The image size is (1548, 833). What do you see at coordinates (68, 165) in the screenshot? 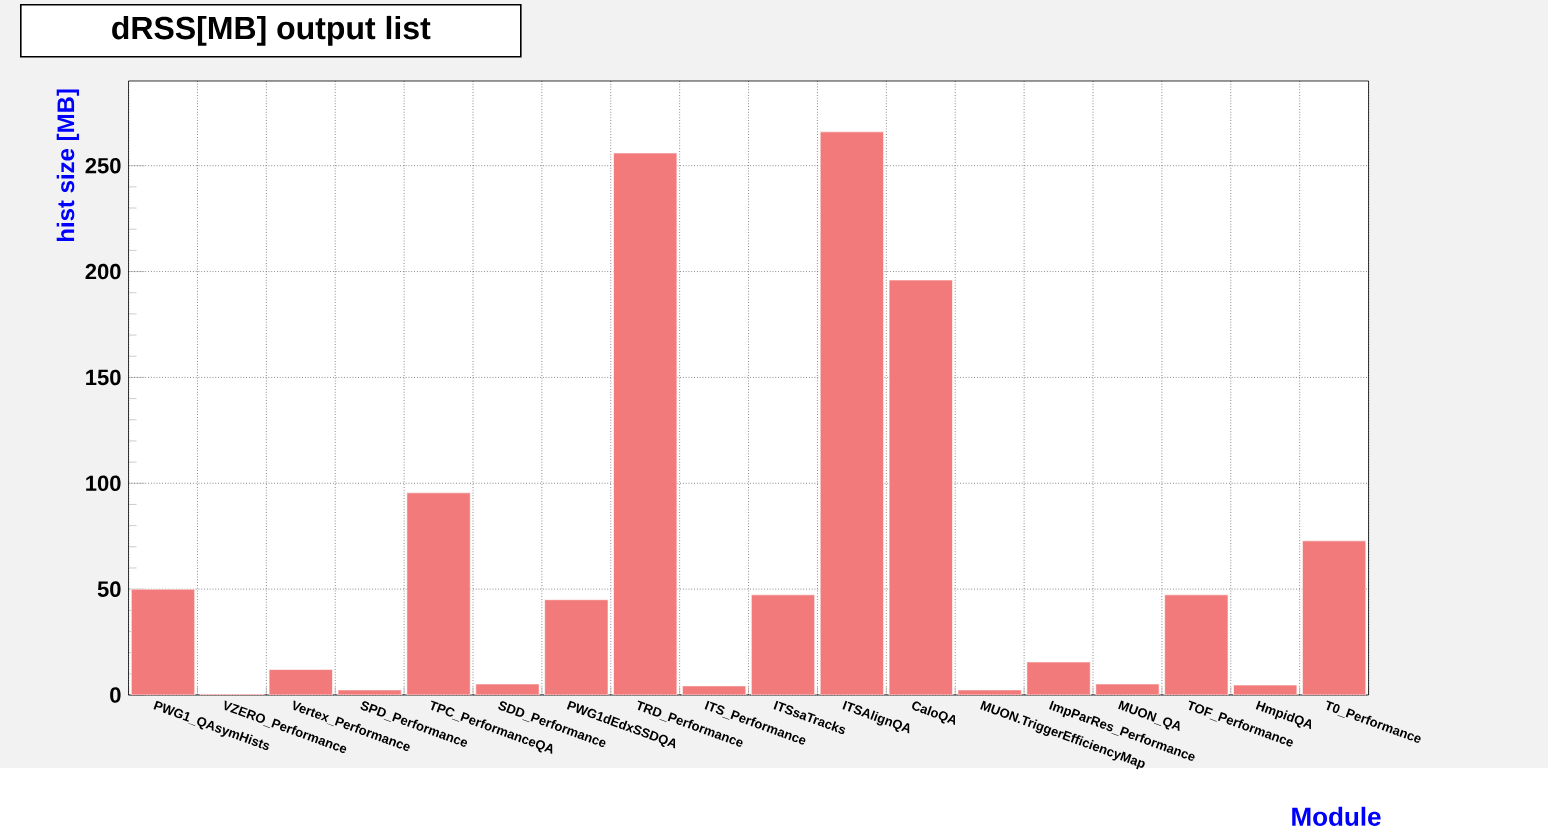
I see `y-axis-title: hist size [MB]` at bounding box center [68, 165].